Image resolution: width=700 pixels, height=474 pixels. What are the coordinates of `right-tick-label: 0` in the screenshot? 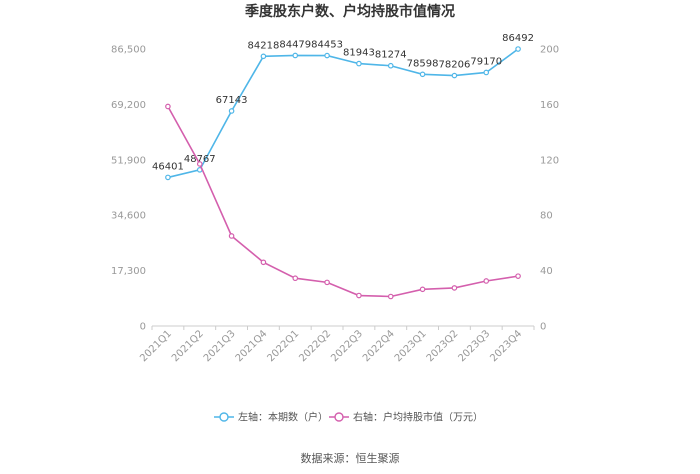 It's located at (543, 327).